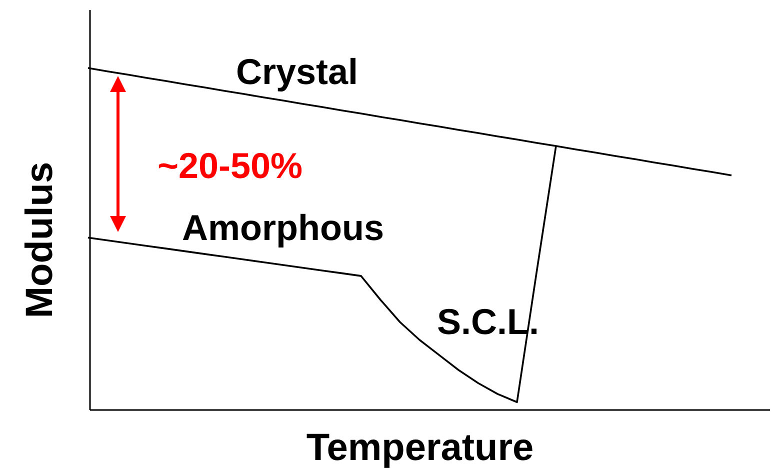 Image resolution: width=771 pixels, height=474 pixels. I want to click on y-axis-title: Modulus, so click(40, 240).